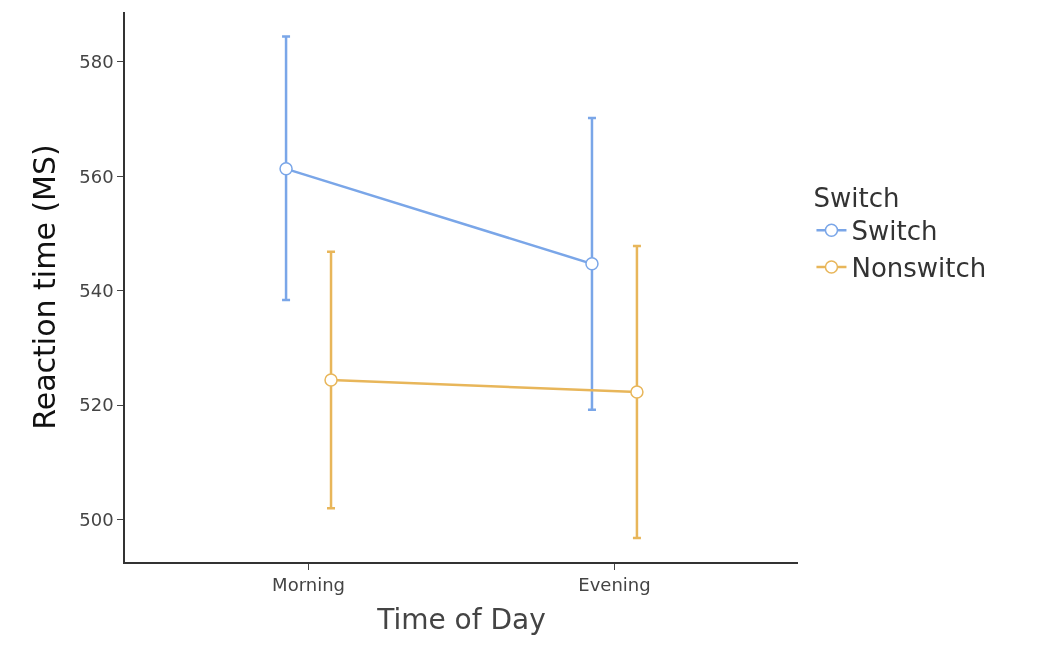 This screenshot has width=1048, height=660. I want to click on legend-label: Nonswitch, so click(919, 268).